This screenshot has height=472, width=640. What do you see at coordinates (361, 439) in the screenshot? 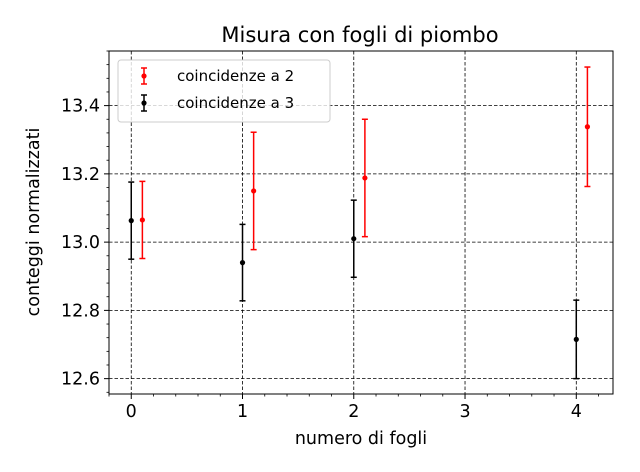
I see `x-axis-title: numero di fogli` at bounding box center [361, 439].